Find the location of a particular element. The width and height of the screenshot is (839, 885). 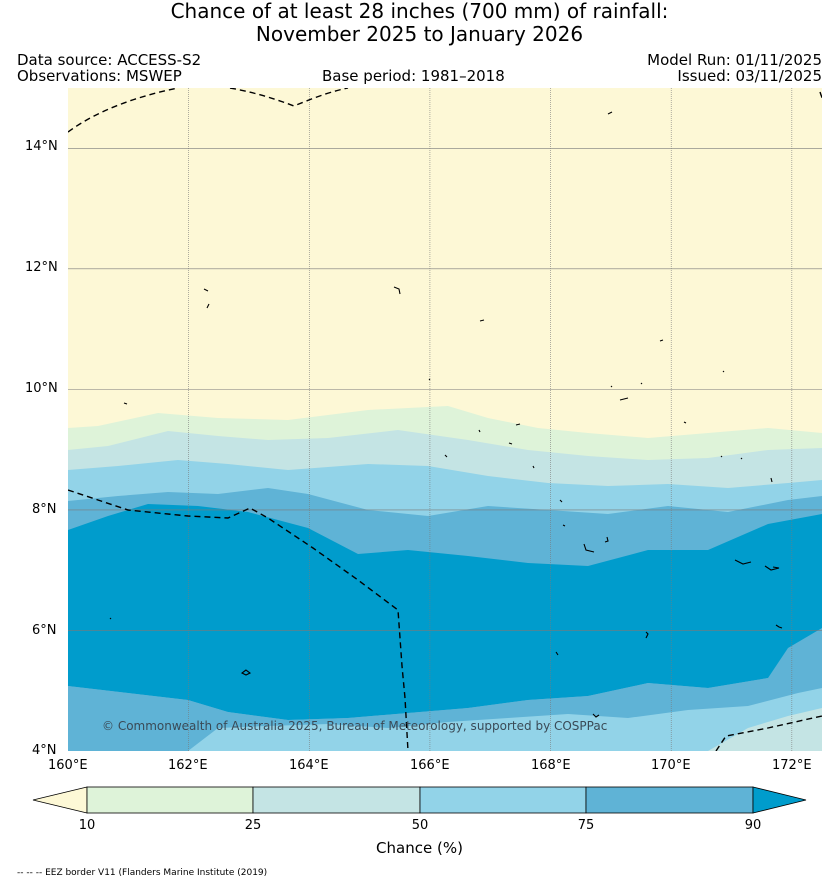

colorbar-tick-25: 25 is located at coordinates (253, 825).